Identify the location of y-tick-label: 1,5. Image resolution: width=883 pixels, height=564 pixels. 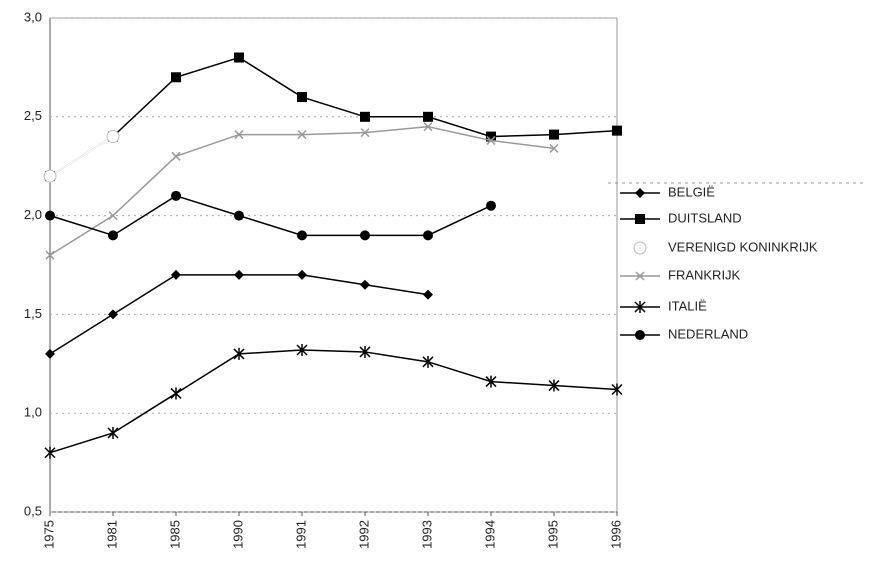
(33, 313).